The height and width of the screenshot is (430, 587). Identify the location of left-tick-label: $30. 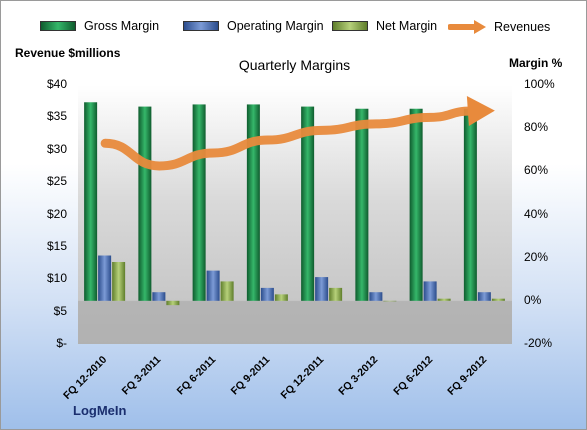
(56, 148).